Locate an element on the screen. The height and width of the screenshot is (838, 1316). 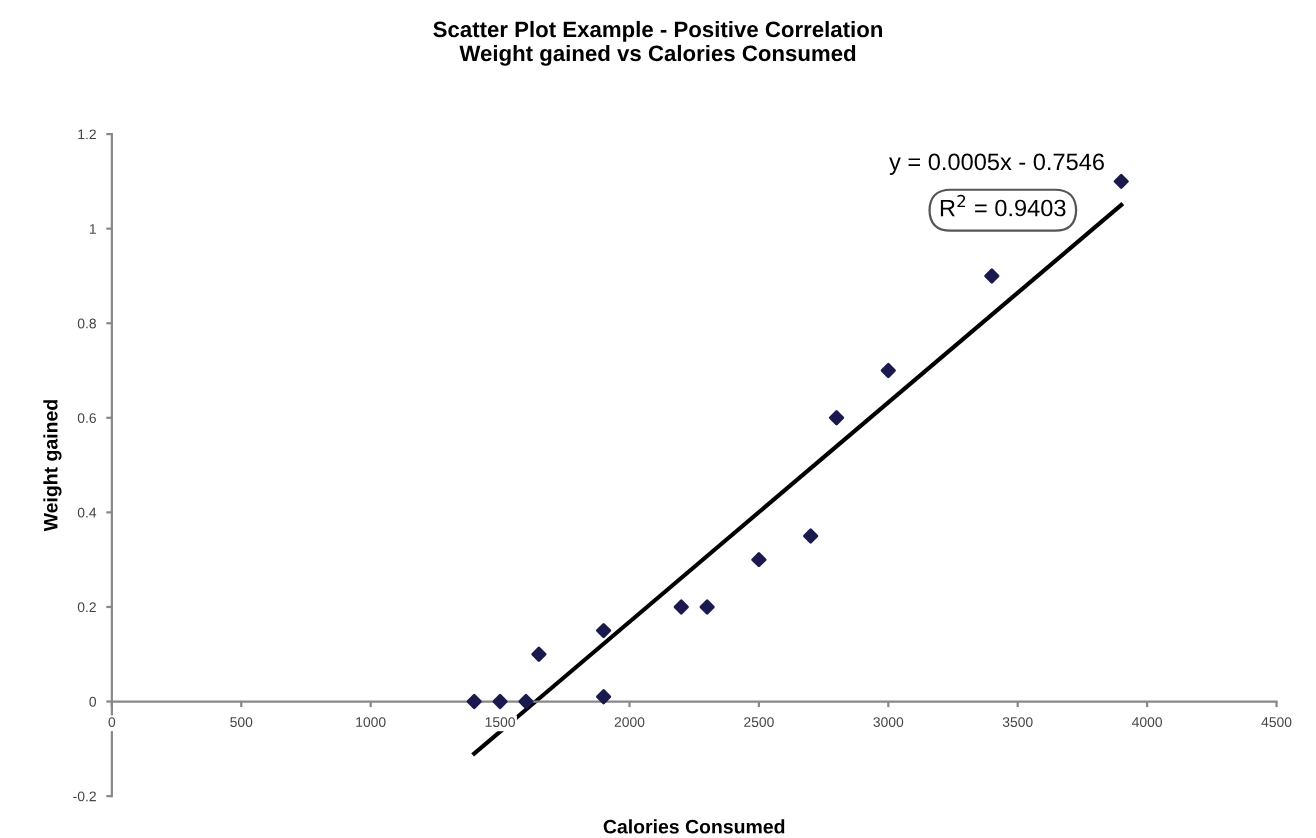
y-axis-title: Weight gained is located at coordinates (52, 466).